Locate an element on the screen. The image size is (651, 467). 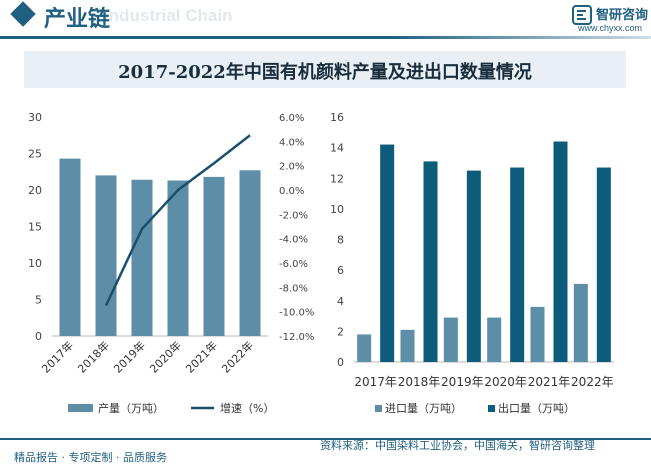
y-right-tick-label: 6.0% is located at coordinates (291, 118).